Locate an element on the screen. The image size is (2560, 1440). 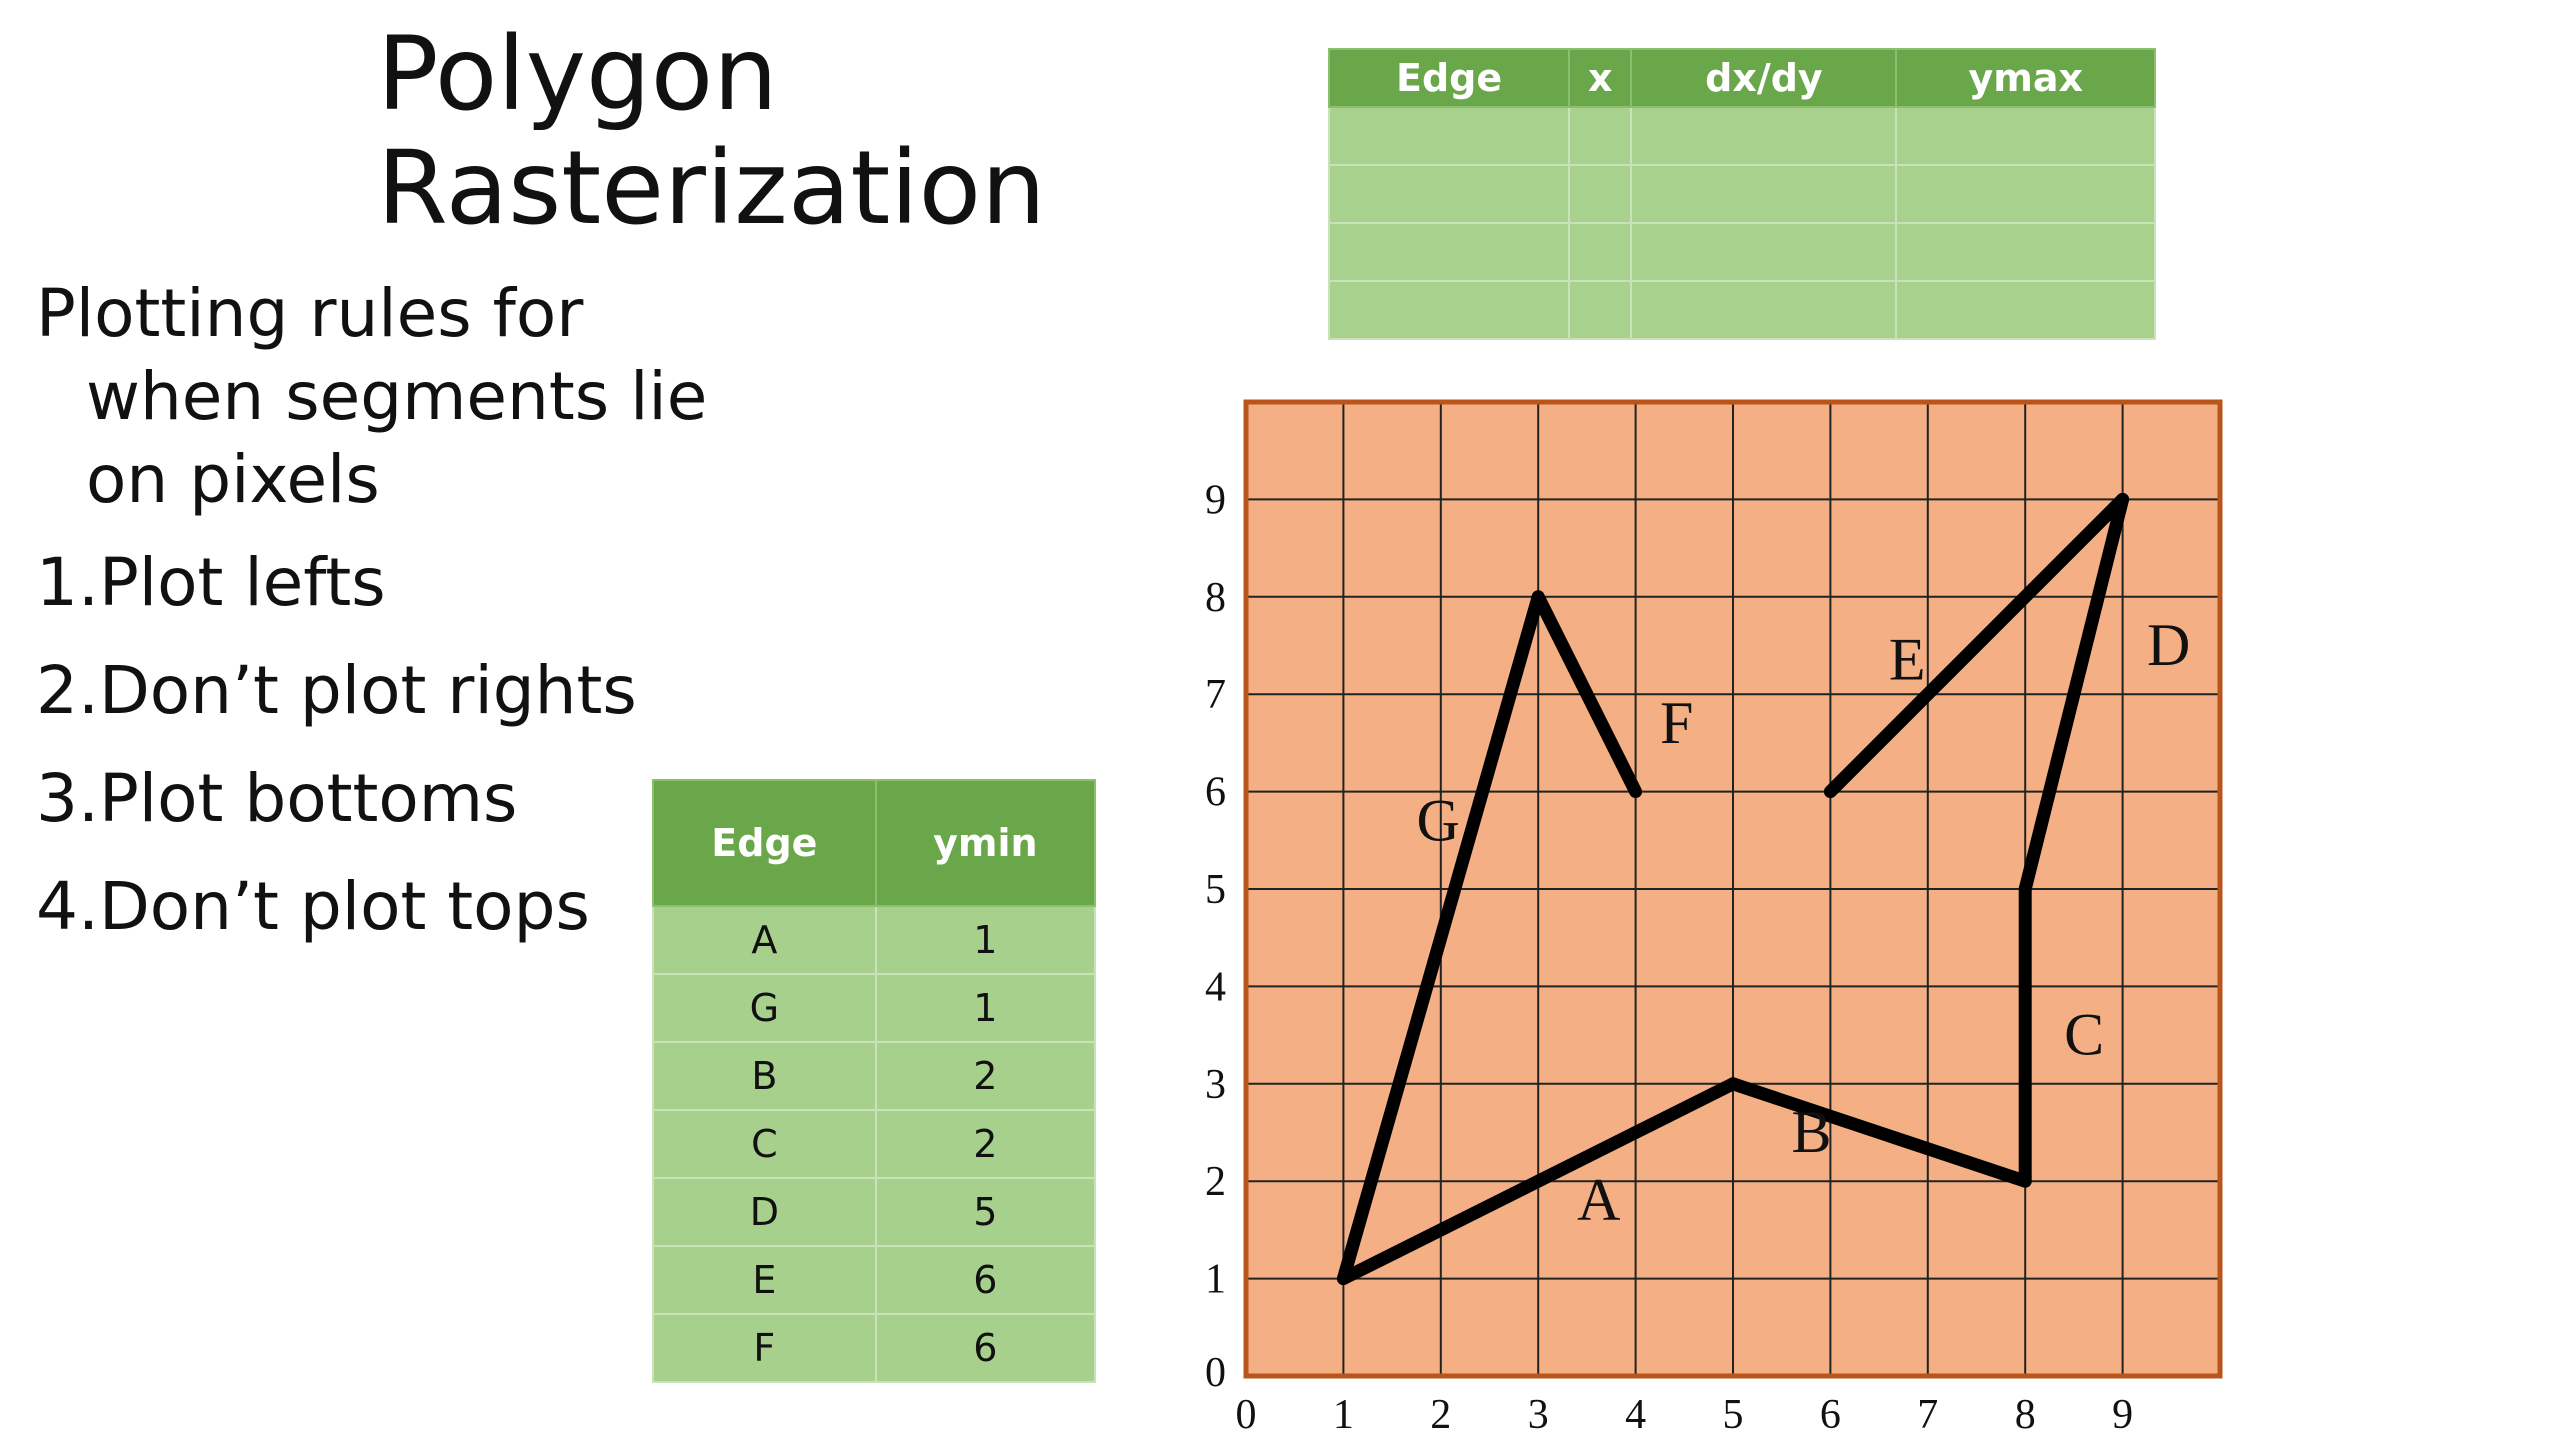
edge-label-f: F is located at coordinates (1676, 723).